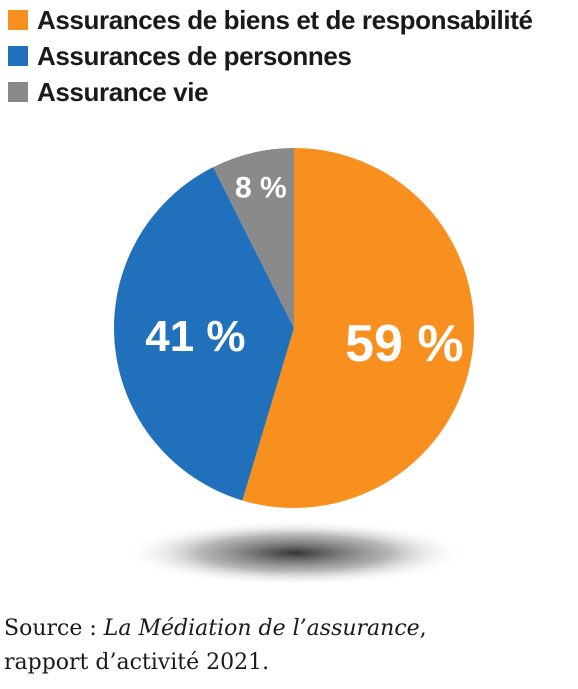 The width and height of the screenshot is (578, 689). Describe the element at coordinates (253, 238) in the screenshot. I see `slice-vie` at that location.